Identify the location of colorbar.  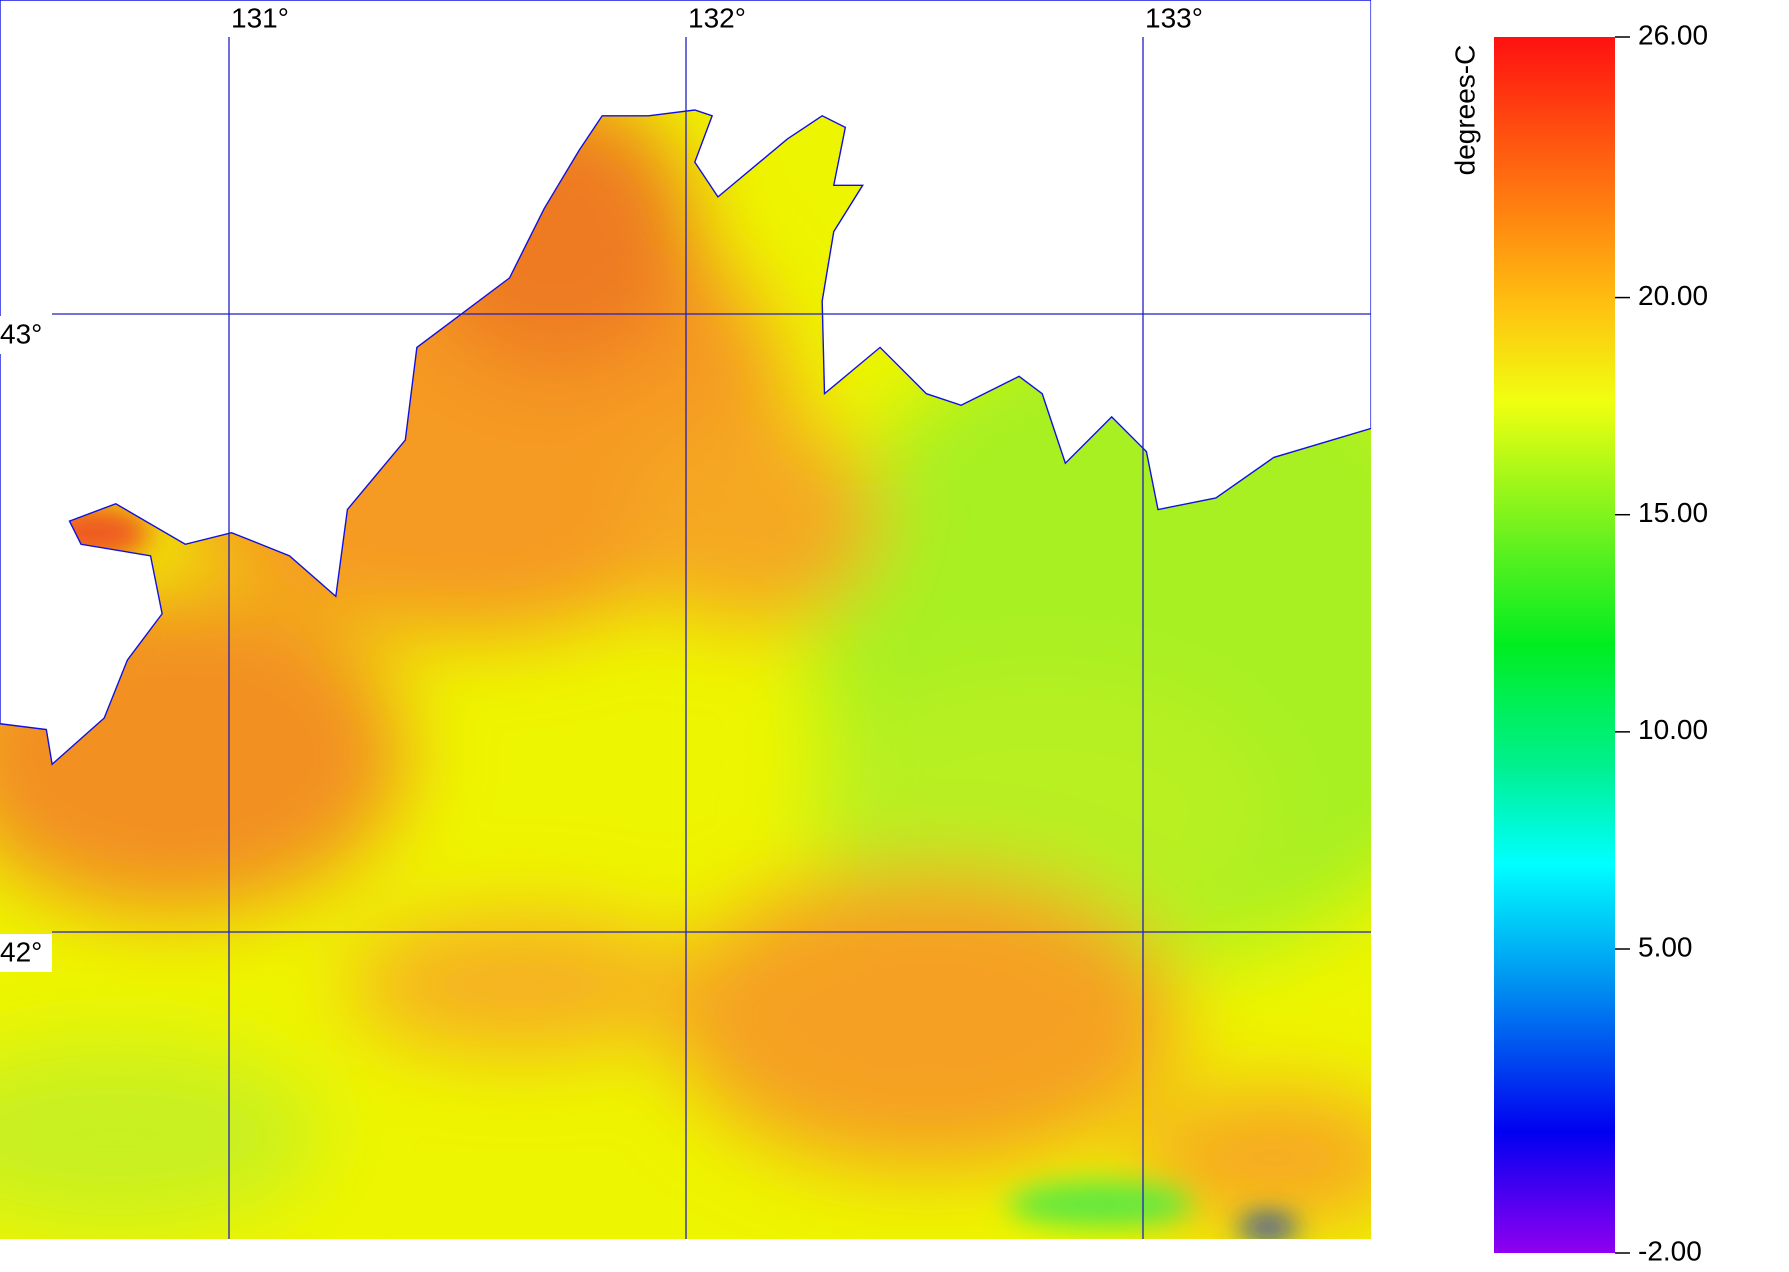
(1554, 645).